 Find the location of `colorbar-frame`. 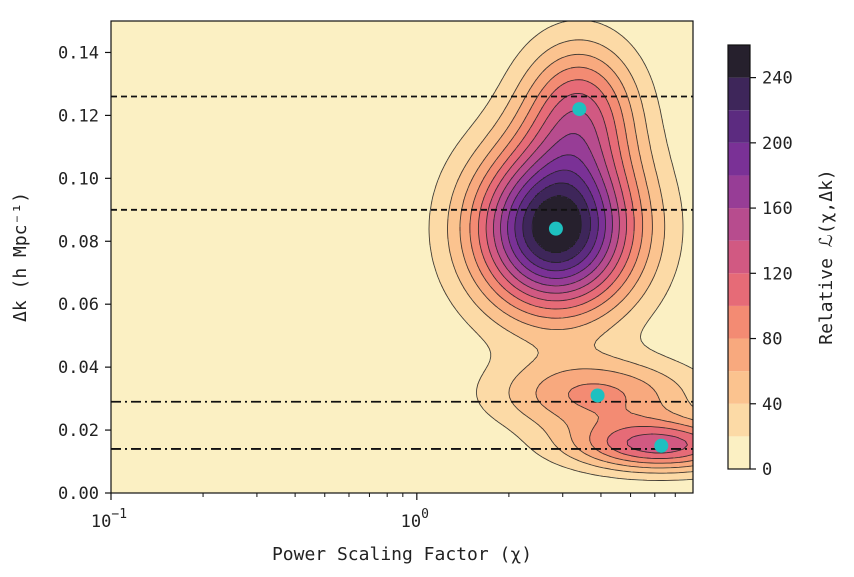

colorbar-frame is located at coordinates (739, 257).